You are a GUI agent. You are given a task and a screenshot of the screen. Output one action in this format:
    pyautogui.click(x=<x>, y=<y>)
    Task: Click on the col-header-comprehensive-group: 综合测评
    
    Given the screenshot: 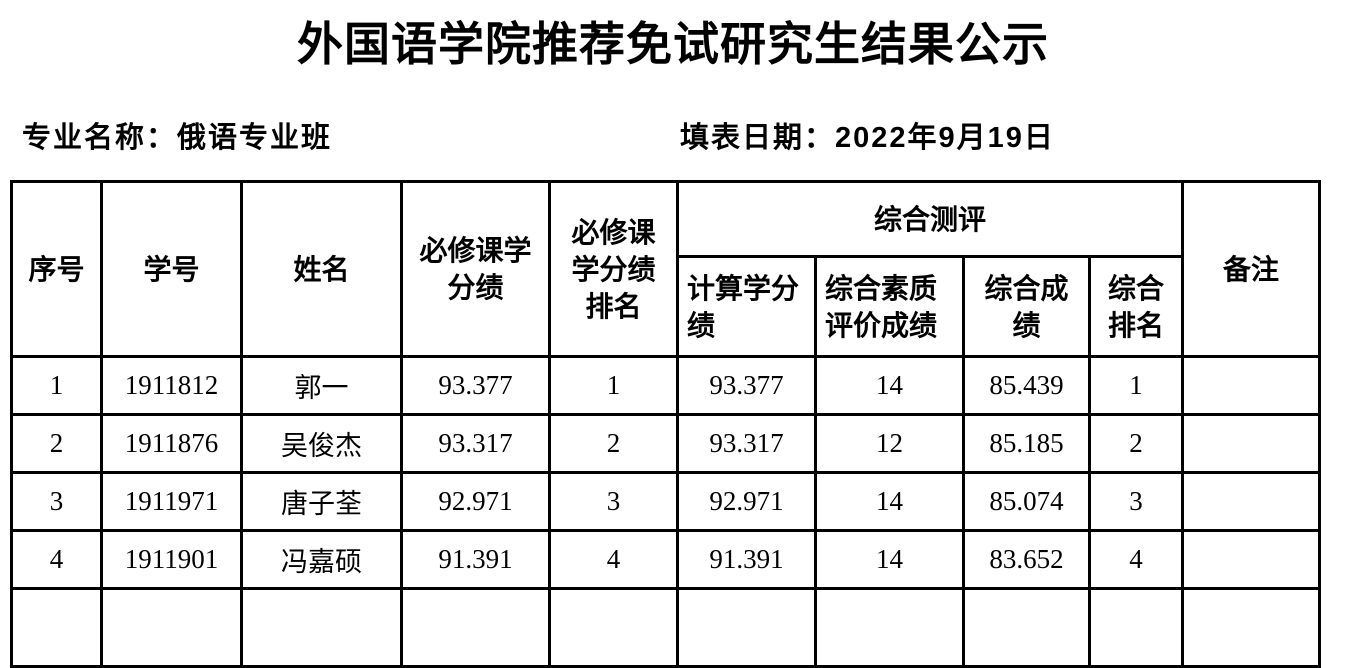 What is the action you would take?
    pyautogui.click(x=930, y=219)
    